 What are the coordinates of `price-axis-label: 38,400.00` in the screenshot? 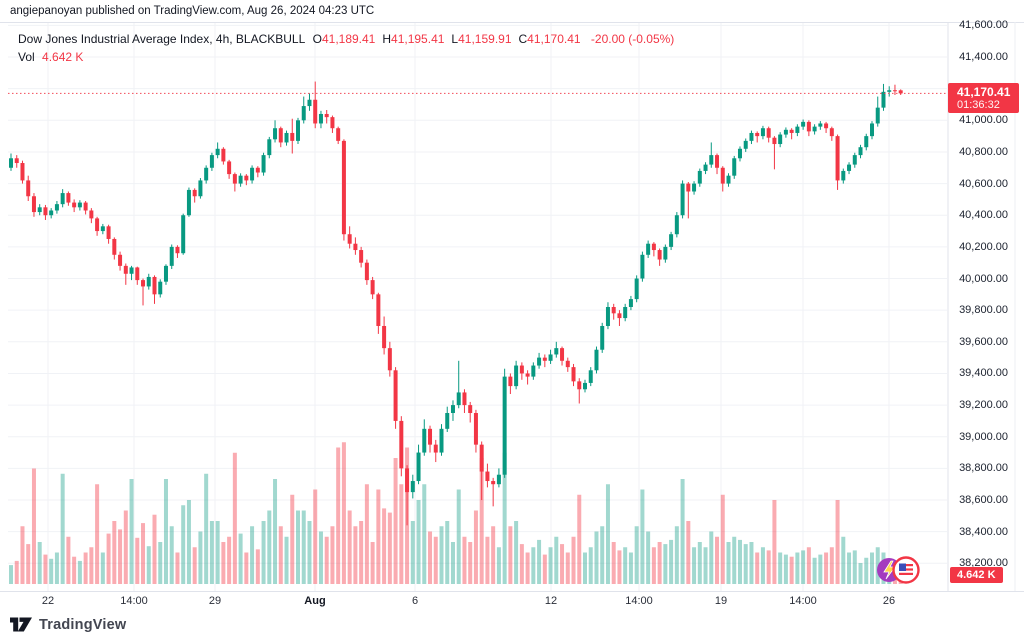 It's located at (983, 531).